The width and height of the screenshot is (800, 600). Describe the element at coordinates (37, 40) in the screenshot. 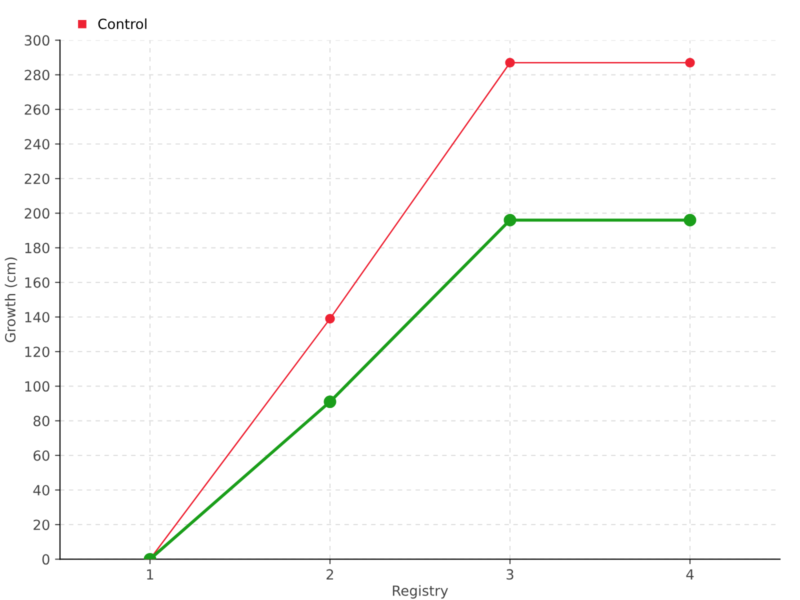

I see `y-tick-label: 300` at that location.